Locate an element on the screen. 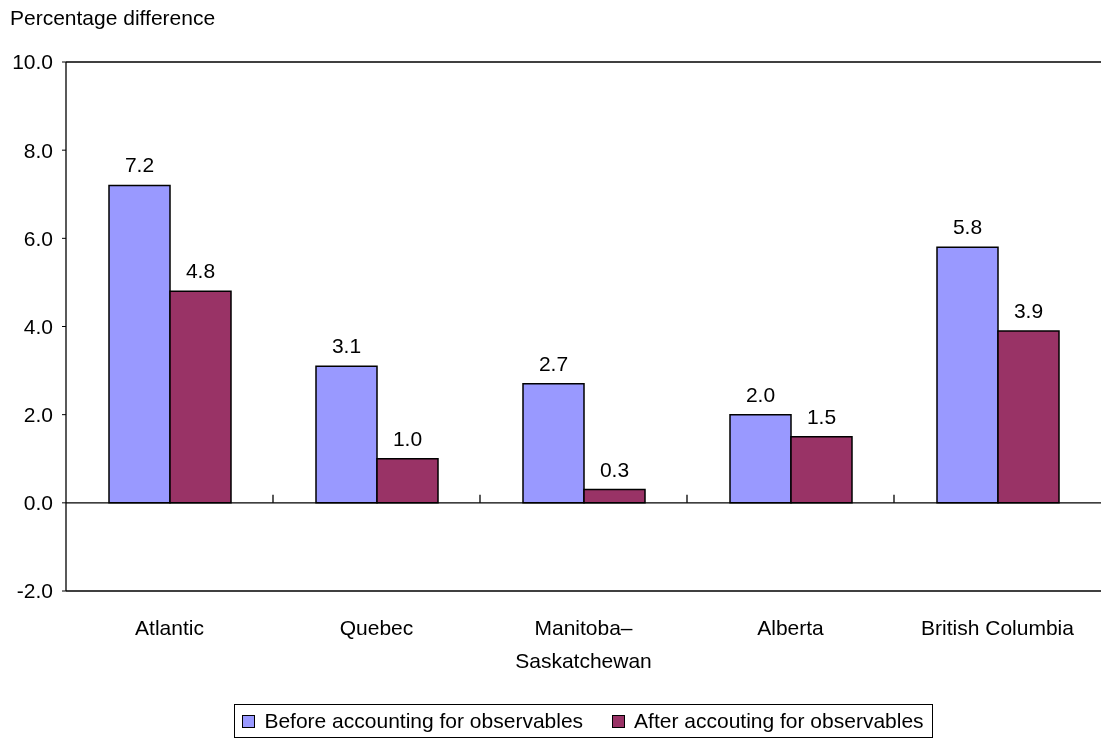 This screenshot has height=740, width=1101. legend-label: After accouting for observables is located at coordinates (779, 721).